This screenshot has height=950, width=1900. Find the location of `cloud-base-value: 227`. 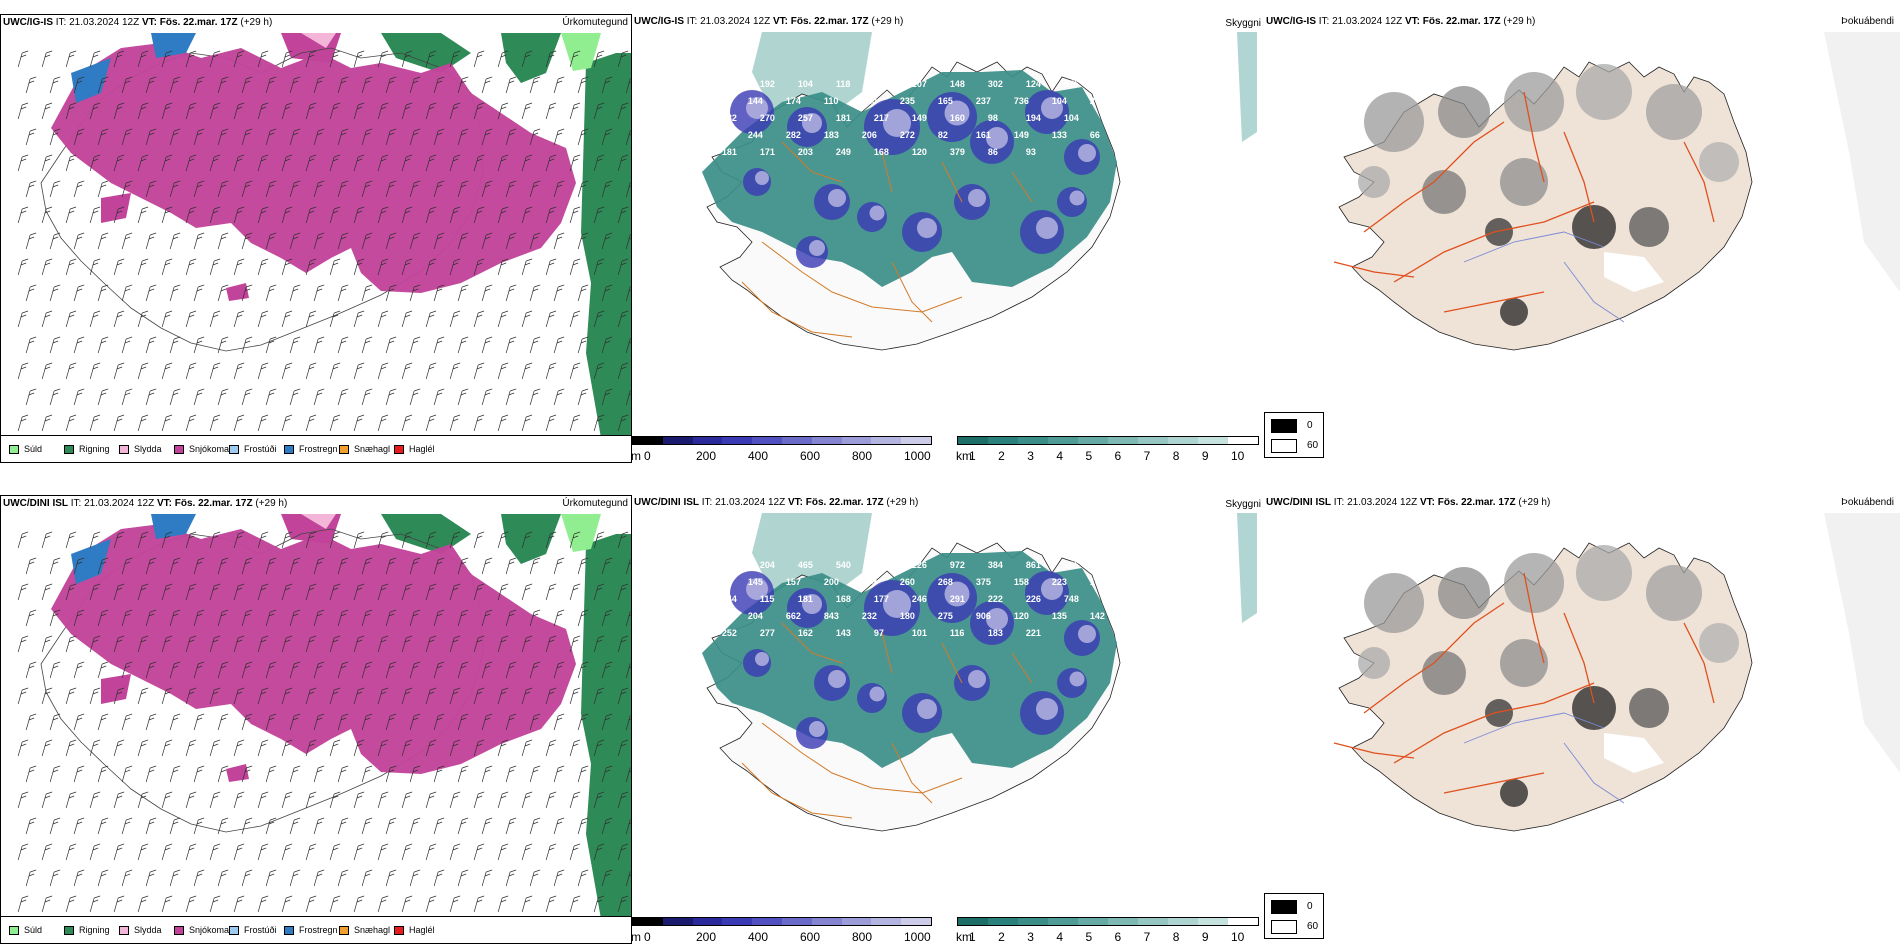

cloud-base-value: 227 is located at coordinates (881, 84).